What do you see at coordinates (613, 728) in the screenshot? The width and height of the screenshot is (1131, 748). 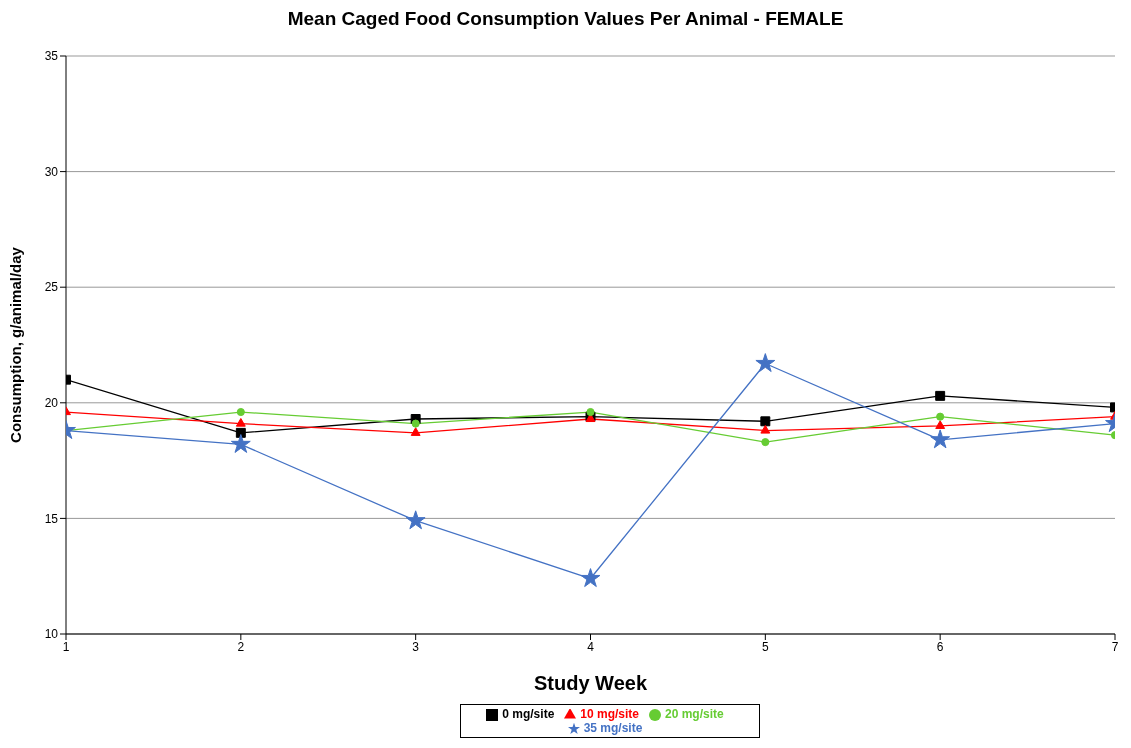 I see `legend-label: 35 mg/site` at bounding box center [613, 728].